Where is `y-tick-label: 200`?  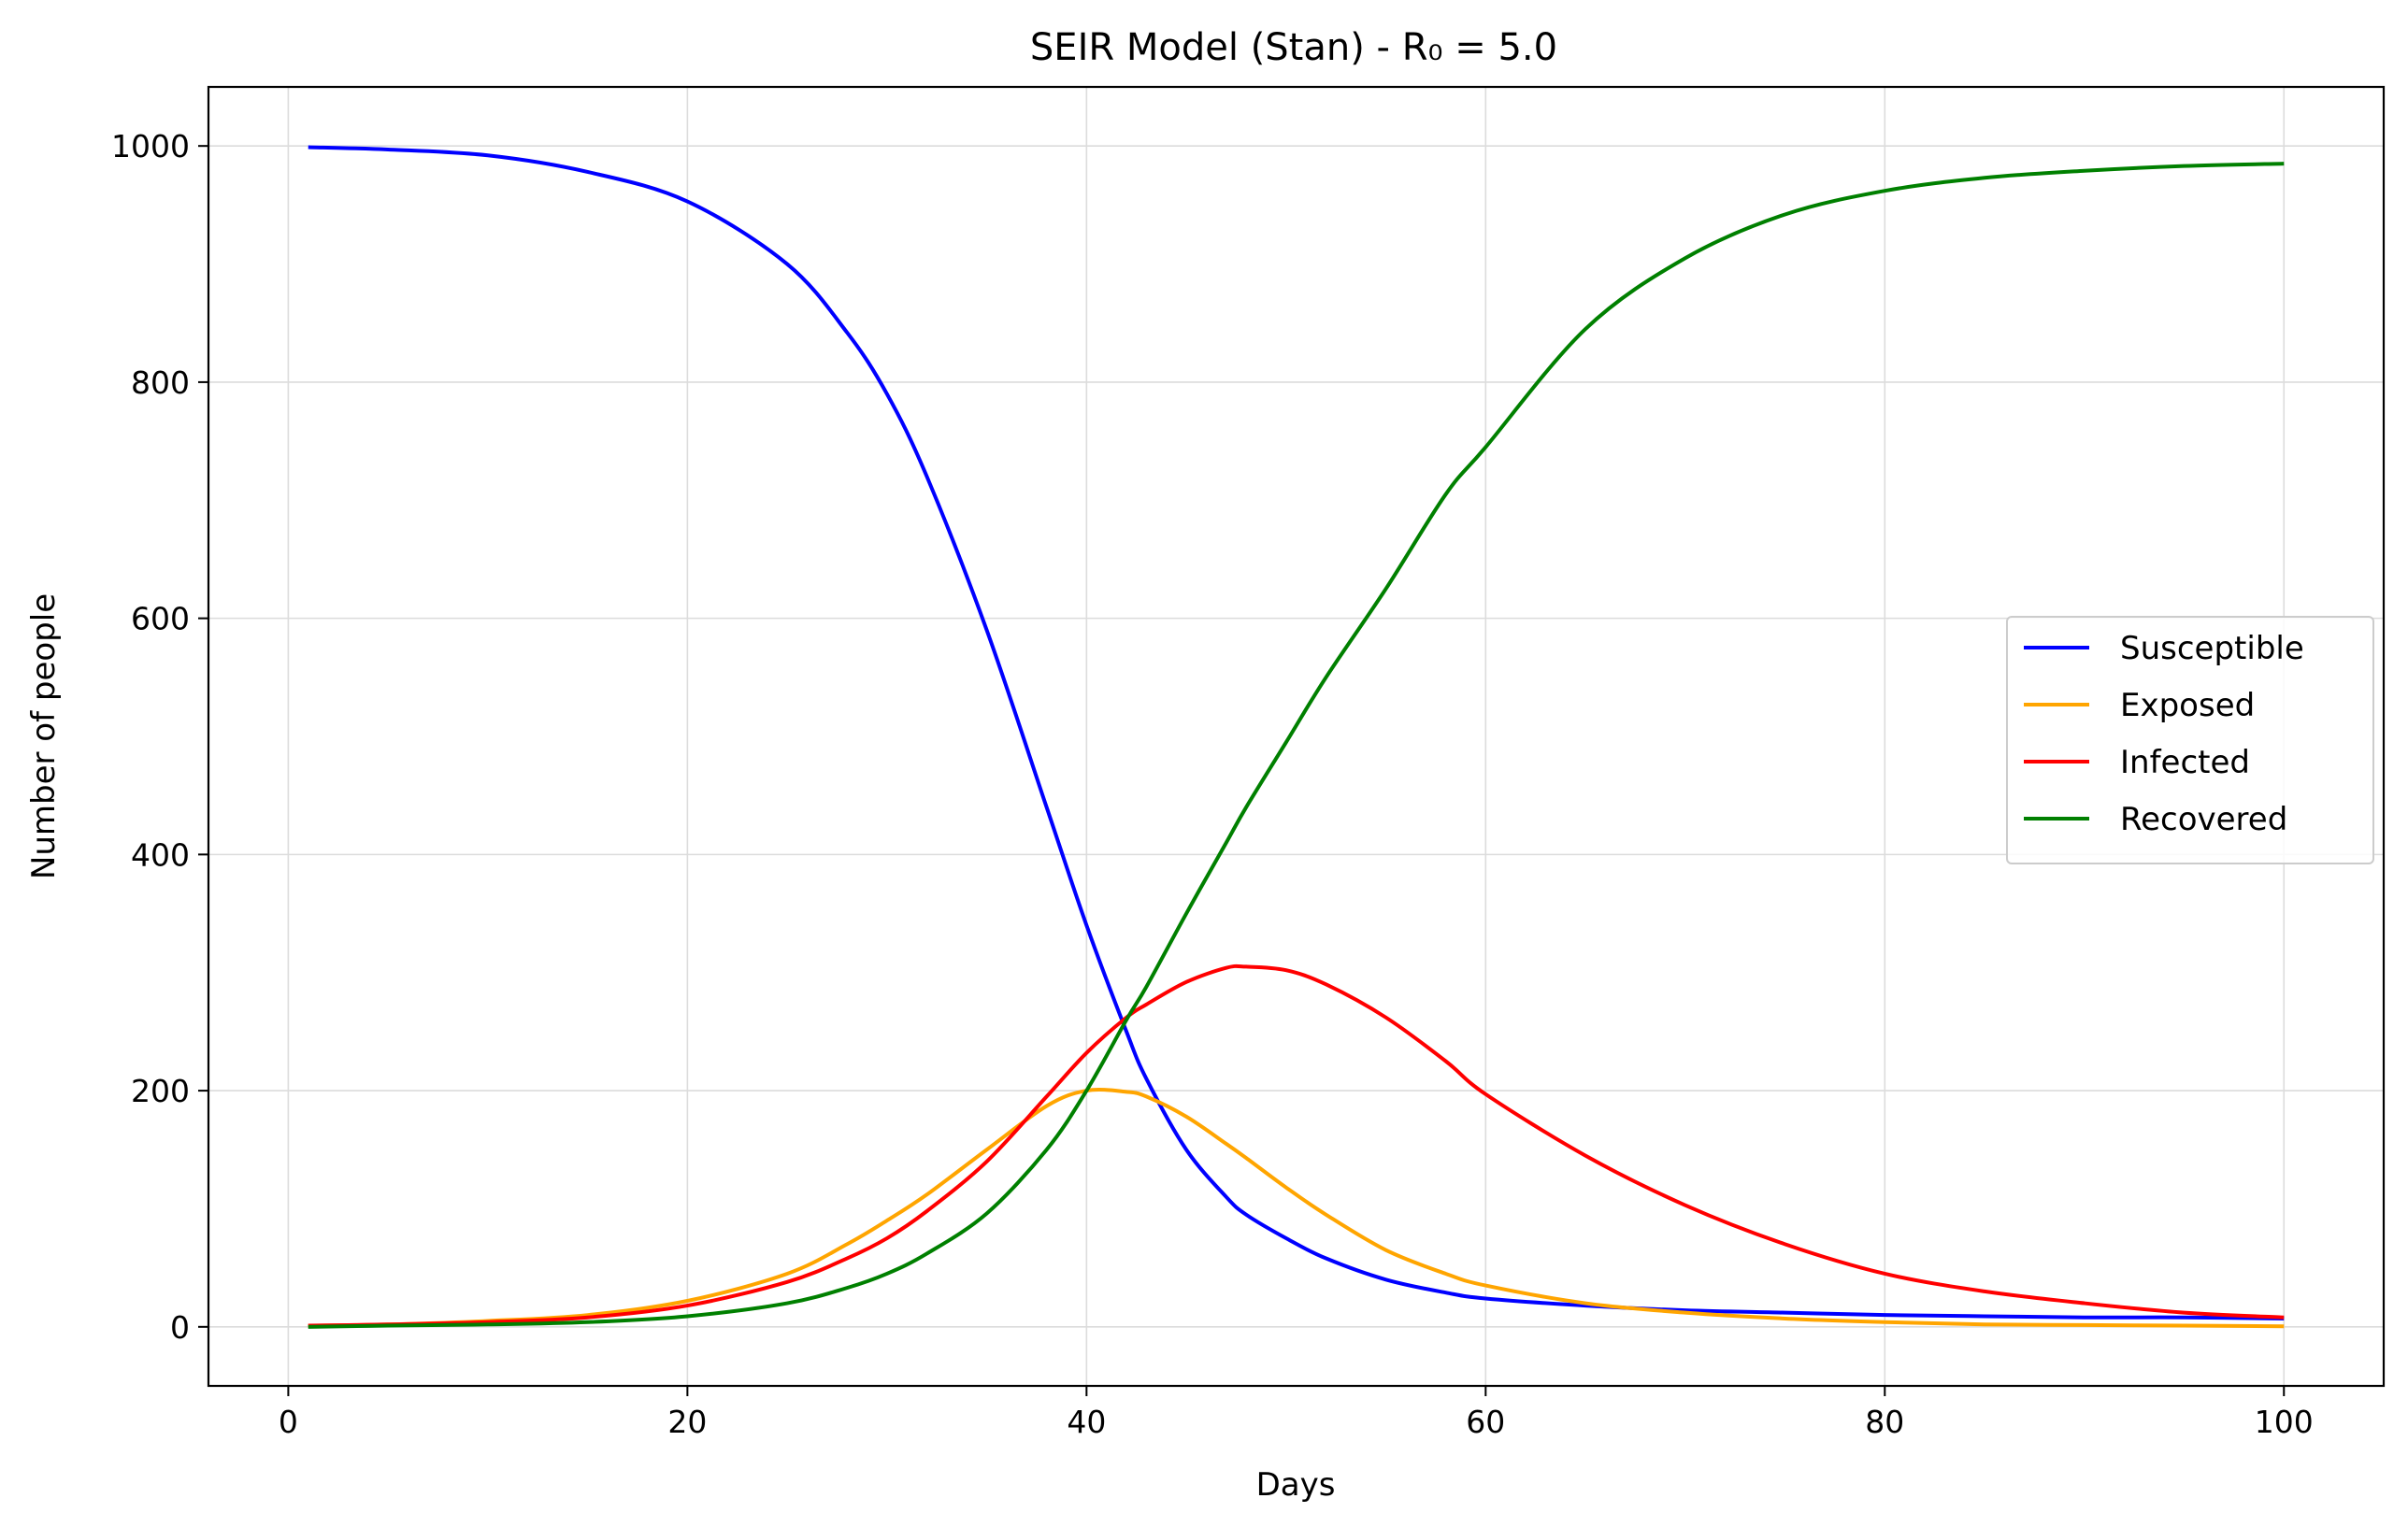
y-tick-label: 200 is located at coordinates (160, 1091).